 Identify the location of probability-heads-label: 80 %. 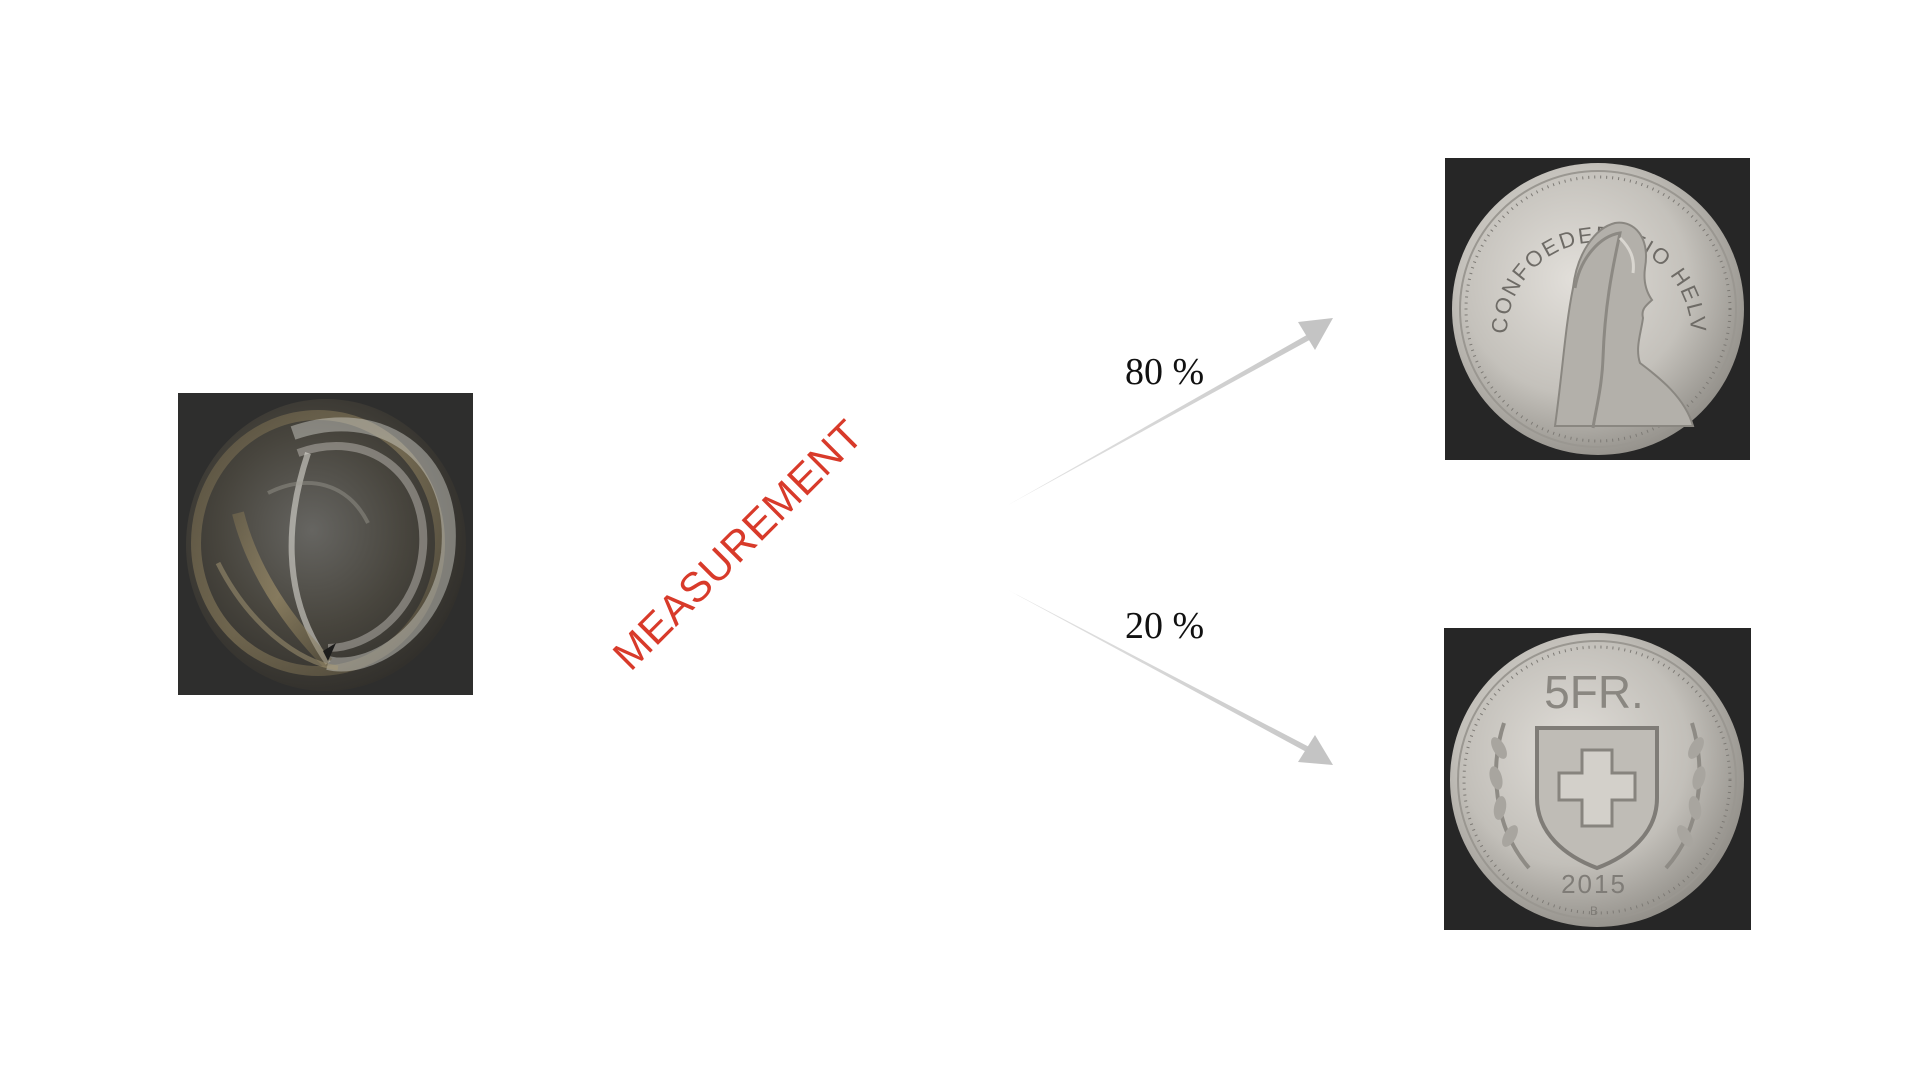
(1165, 372).